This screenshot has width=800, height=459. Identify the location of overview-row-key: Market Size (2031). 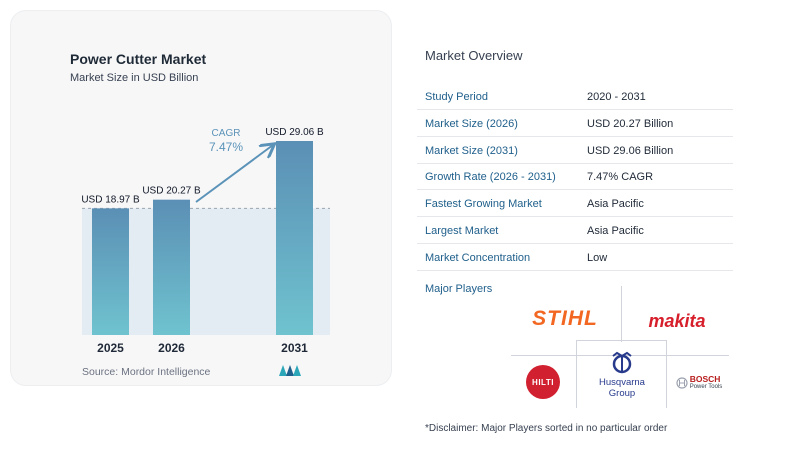
(471, 150).